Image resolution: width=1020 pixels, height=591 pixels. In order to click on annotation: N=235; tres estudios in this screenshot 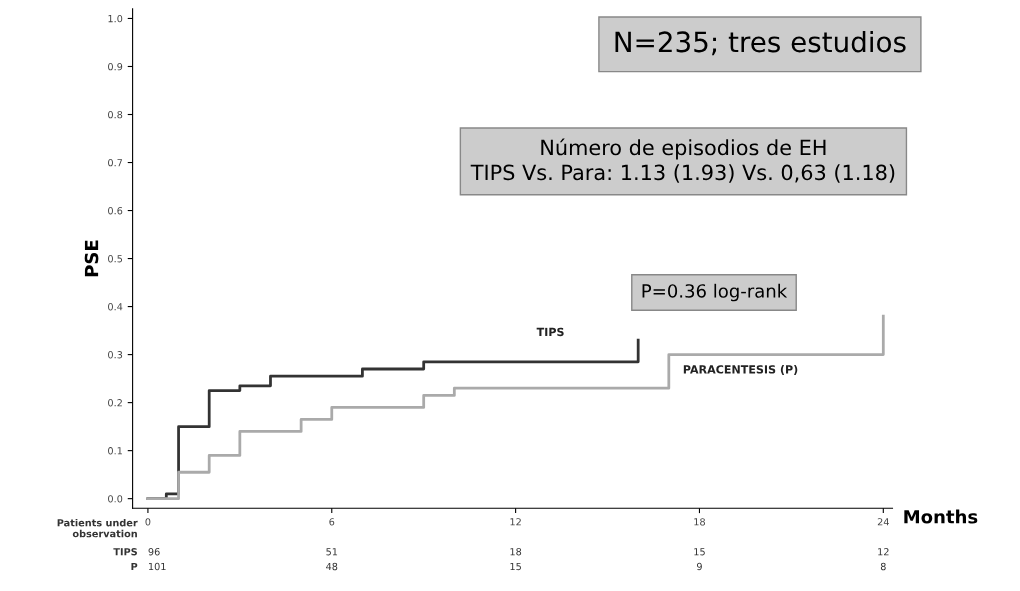, I will do `click(760, 43)`.